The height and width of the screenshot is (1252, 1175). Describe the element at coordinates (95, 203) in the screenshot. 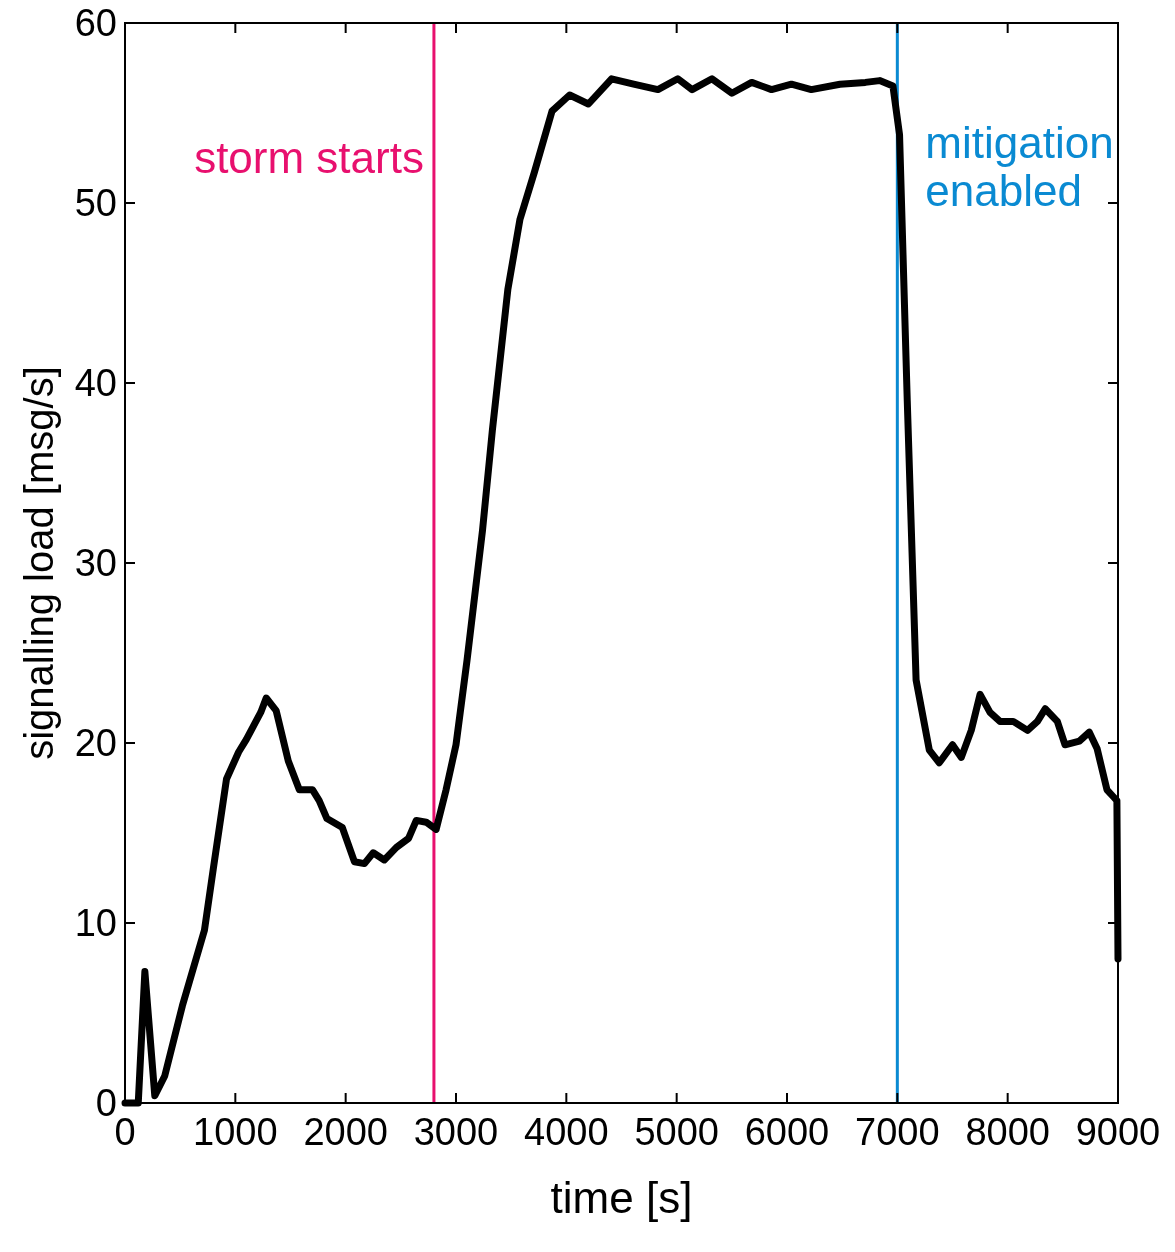

I see `y-tick-label: 50` at that location.